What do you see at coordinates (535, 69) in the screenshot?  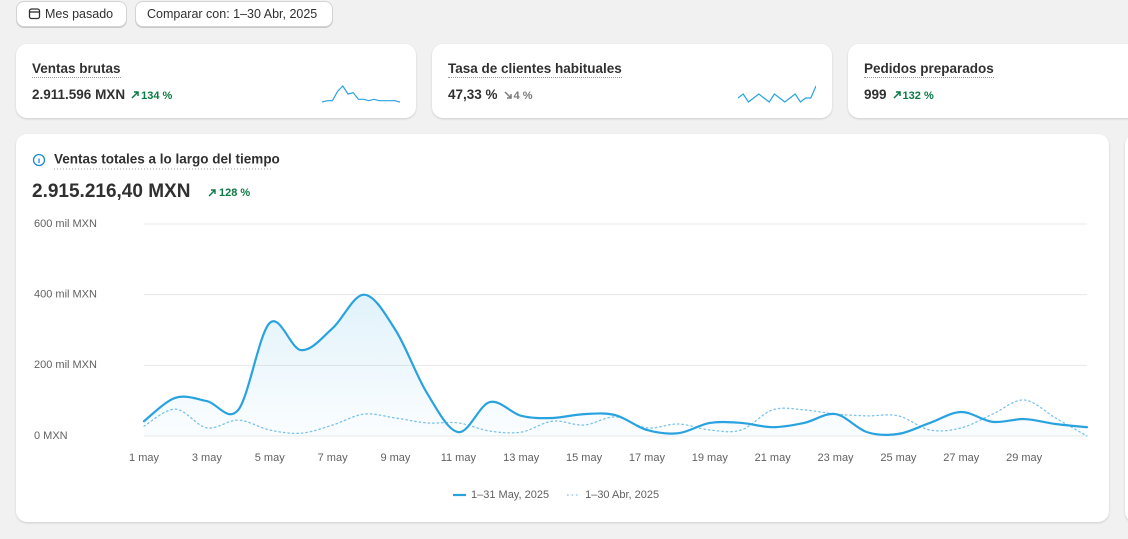 I see `kpi-title: Tasa de clientes habituales` at bounding box center [535, 69].